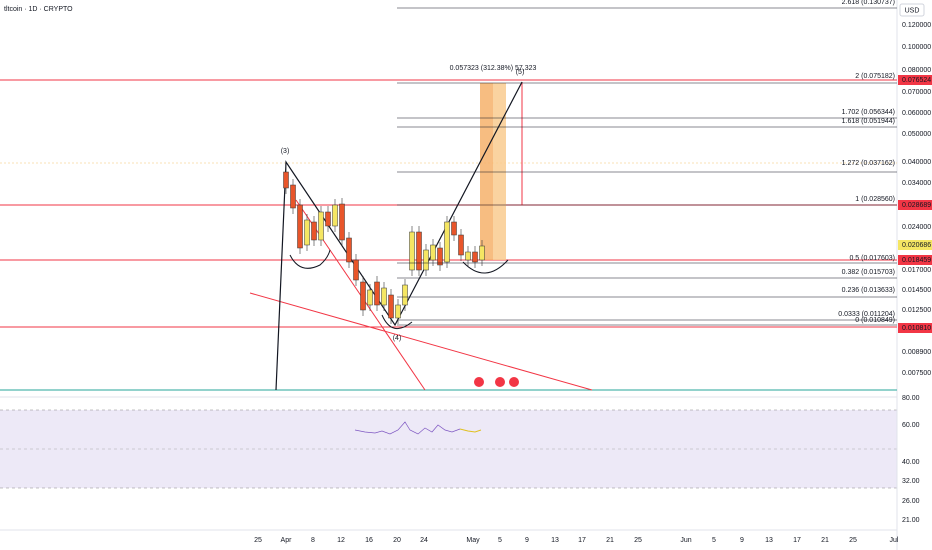 The image size is (932, 550). What do you see at coordinates (868, 3) in the screenshot?
I see `fib-label: 2.618 (0.130737)` at bounding box center [868, 3].